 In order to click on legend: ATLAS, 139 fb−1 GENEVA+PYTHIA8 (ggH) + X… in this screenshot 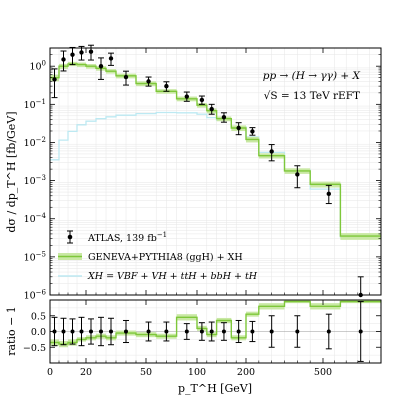, I will do `click(158, 256)`.